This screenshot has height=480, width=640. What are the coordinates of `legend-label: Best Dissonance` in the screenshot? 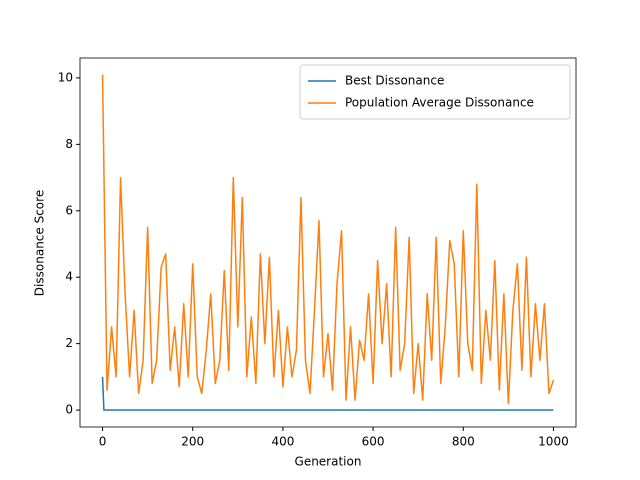 It's located at (394, 81).